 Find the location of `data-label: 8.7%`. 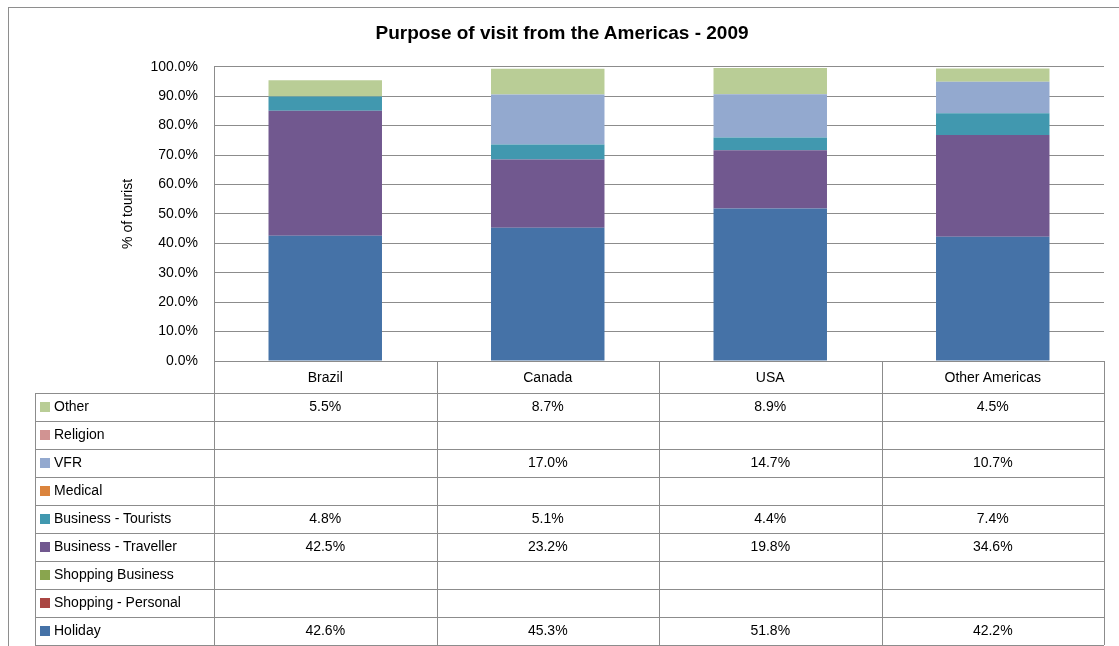

data-label: 8.7% is located at coordinates (547, 405).